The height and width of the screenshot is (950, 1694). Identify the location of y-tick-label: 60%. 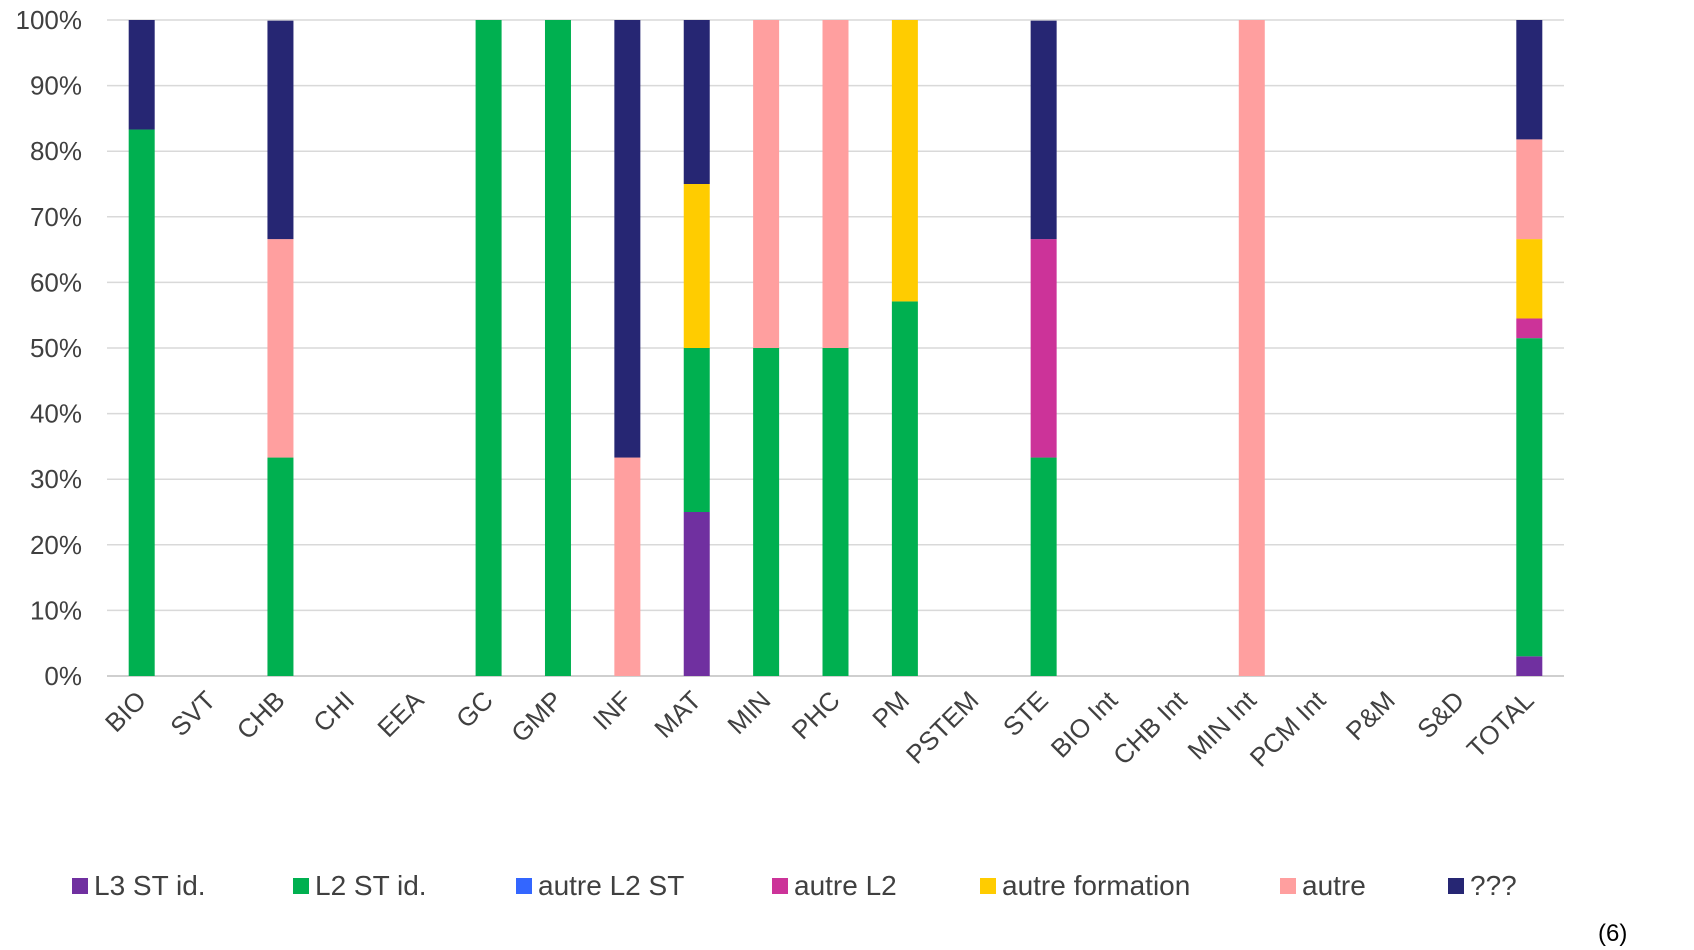
(56, 282).